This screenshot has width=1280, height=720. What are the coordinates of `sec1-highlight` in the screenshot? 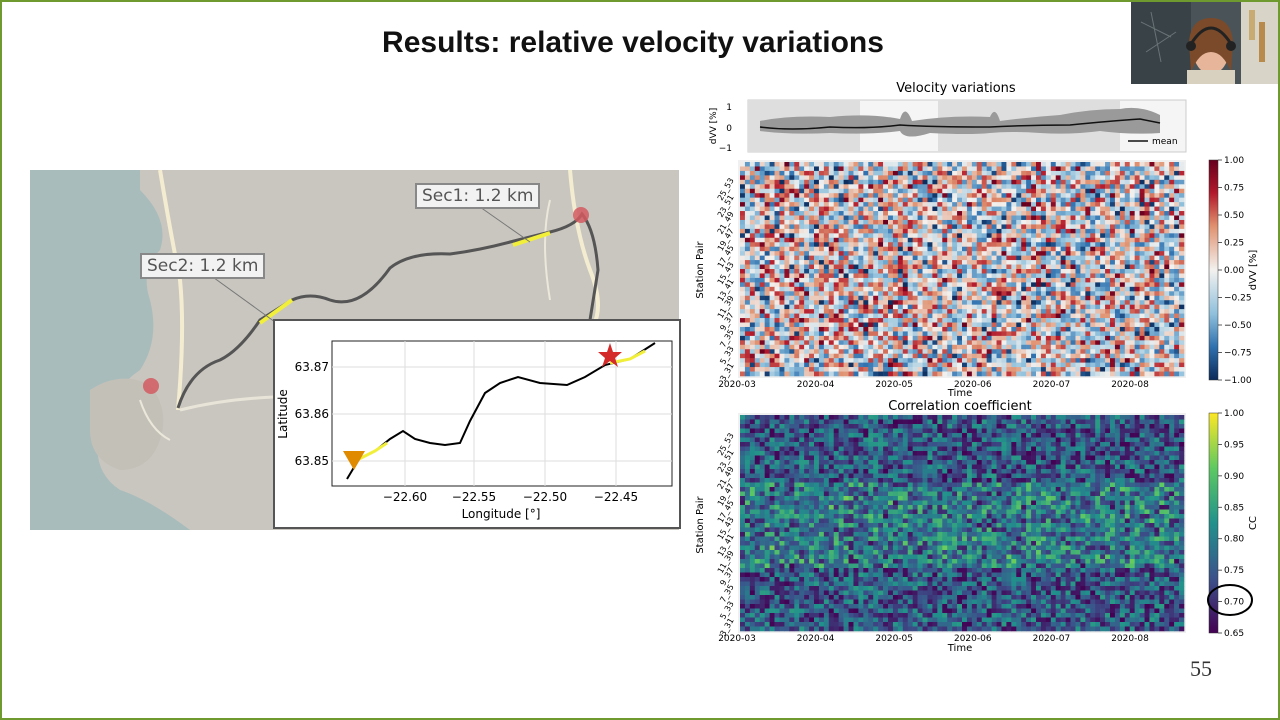 It's located at (531, 239).